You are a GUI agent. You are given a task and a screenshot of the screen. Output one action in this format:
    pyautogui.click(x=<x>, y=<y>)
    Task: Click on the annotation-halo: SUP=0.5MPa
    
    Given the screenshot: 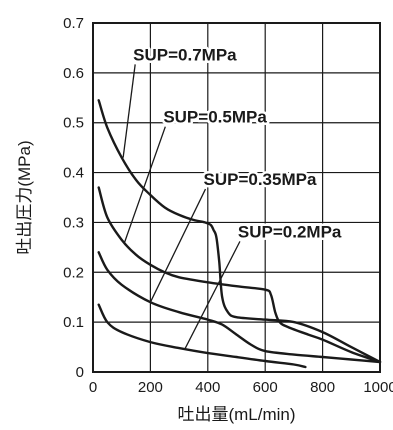 What is the action you would take?
    pyautogui.click(x=215, y=117)
    